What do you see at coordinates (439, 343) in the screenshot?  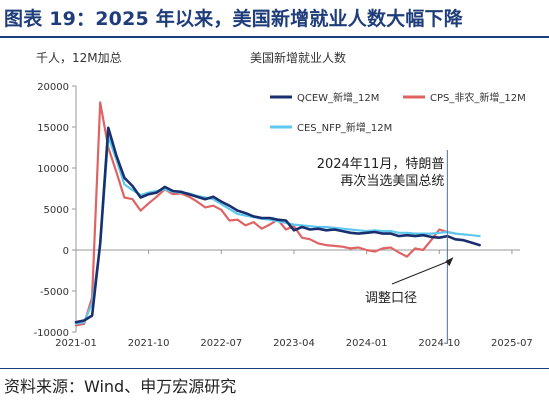 I see `x-tick-label: 2024-10` at bounding box center [439, 343].